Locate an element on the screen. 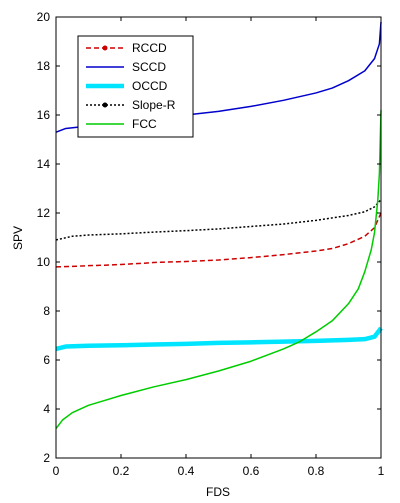 The height and width of the screenshot is (503, 400). y-tick-label: 8 is located at coordinates (46, 311).